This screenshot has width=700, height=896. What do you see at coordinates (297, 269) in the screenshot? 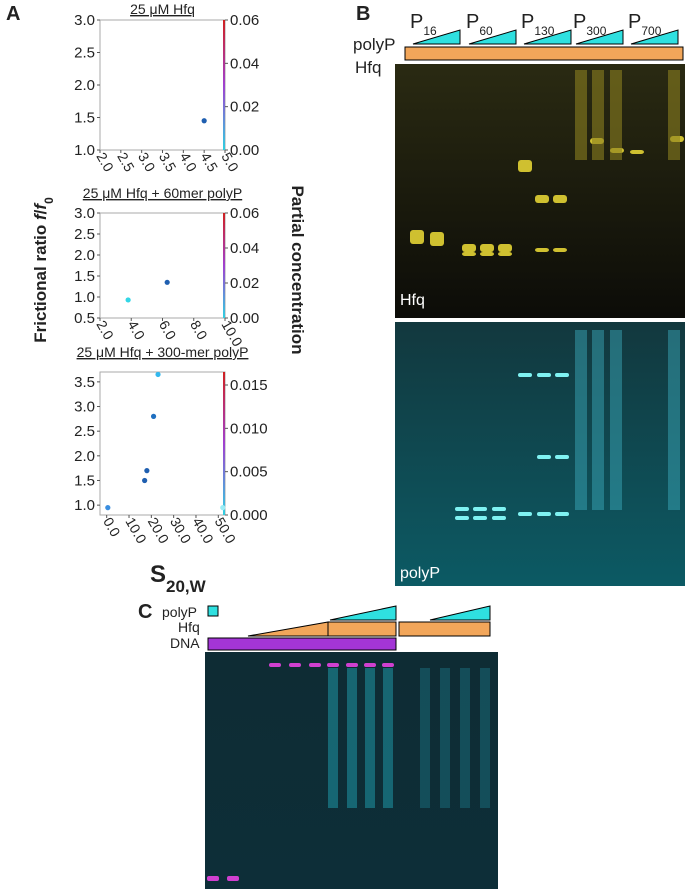
I see `y2-axis-label: Partial concentration` at bounding box center [297, 269].